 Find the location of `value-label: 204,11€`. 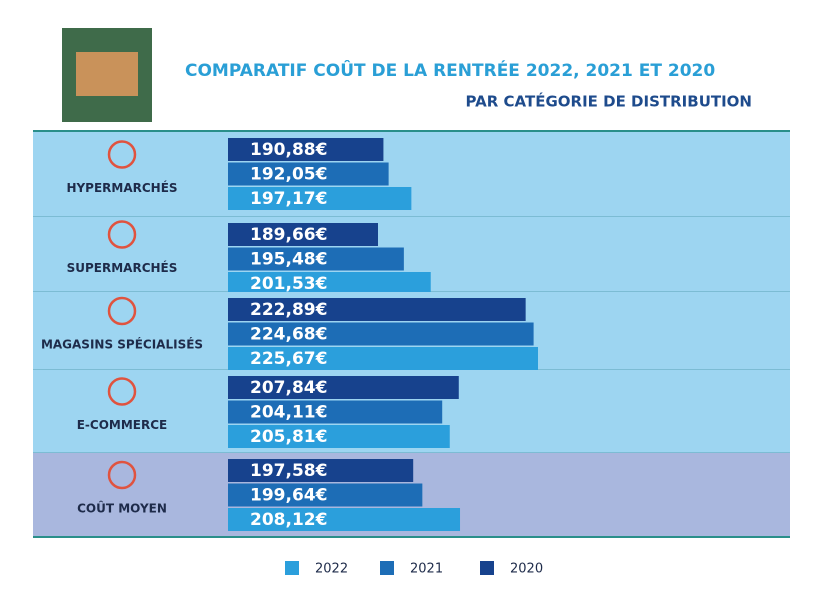

value-label: 204,11€ is located at coordinates (288, 413).